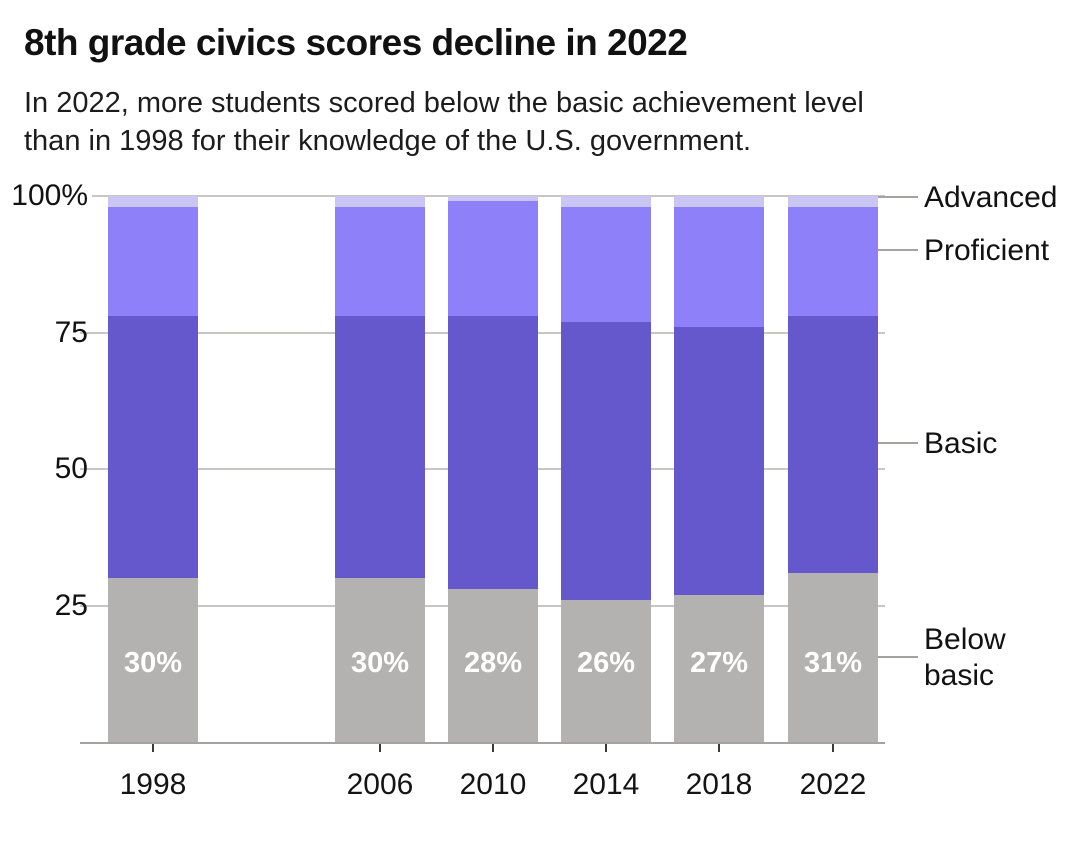 The width and height of the screenshot is (1080, 852). I want to click on bar-segment-advanced-2022, so click(833, 201).